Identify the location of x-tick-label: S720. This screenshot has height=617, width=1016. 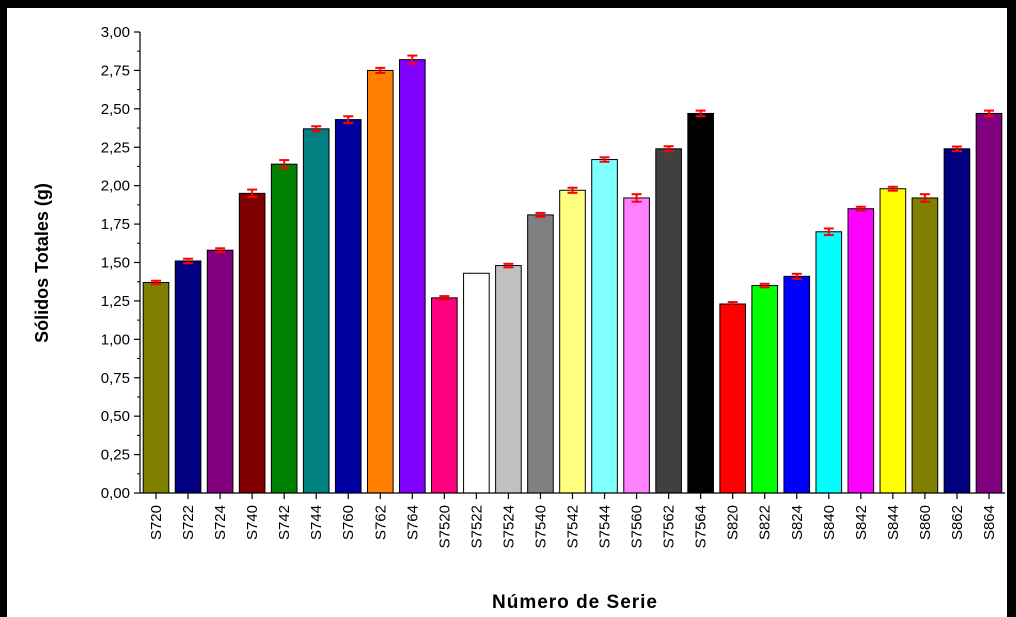
(156, 522).